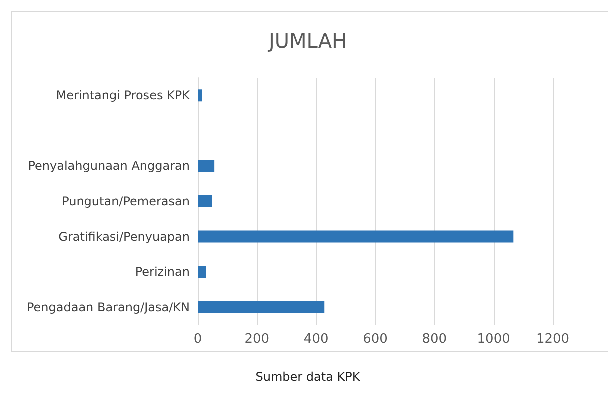 This screenshot has height=393, width=616. Describe the element at coordinates (435, 339) in the screenshot. I see `x-tick-label: 800` at that location.